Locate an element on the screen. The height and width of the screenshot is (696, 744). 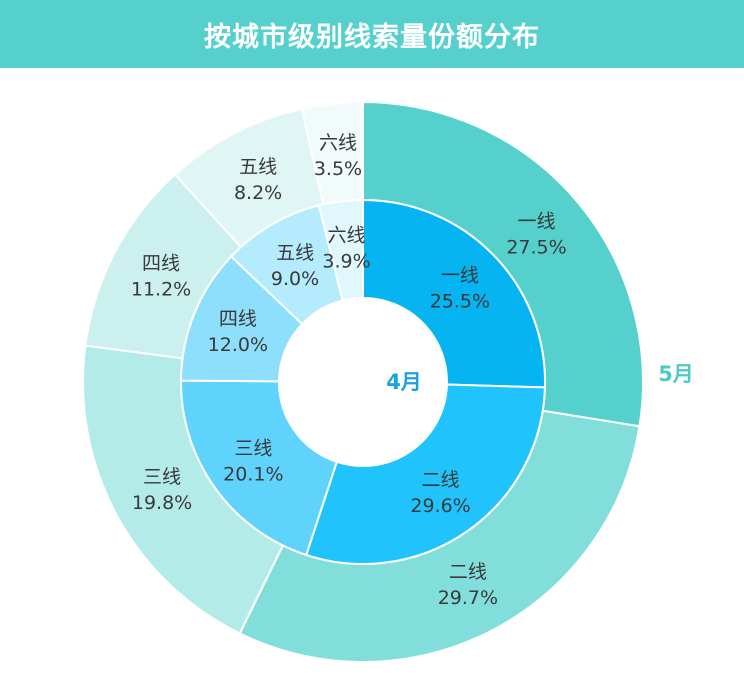
value-label: 19.8% is located at coordinates (162, 503).